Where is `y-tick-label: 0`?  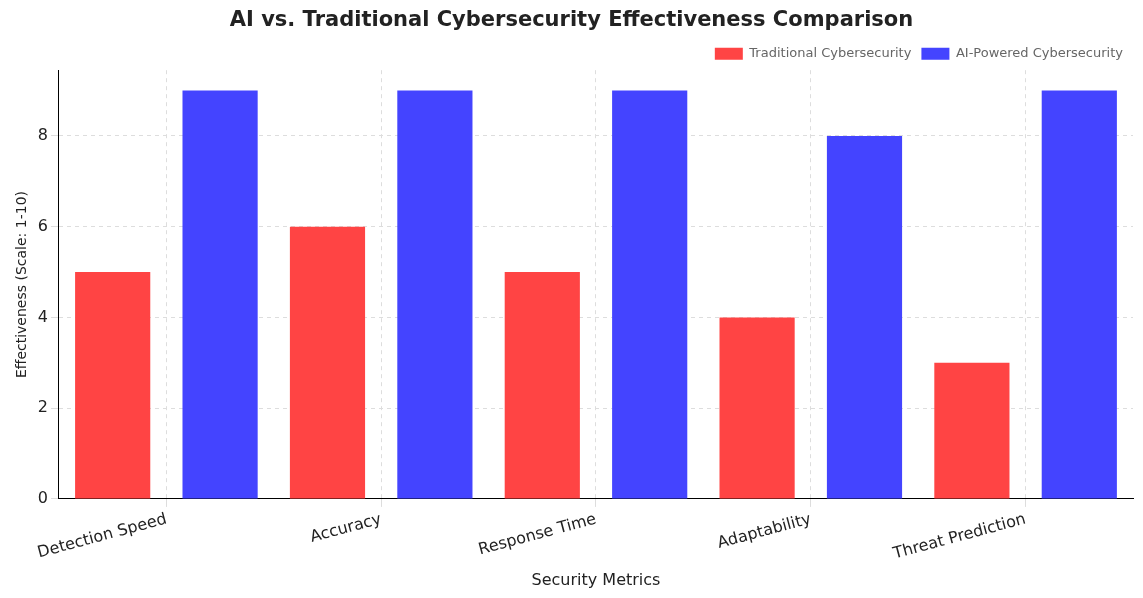
y-tick-label: 0 is located at coordinates (42, 498).